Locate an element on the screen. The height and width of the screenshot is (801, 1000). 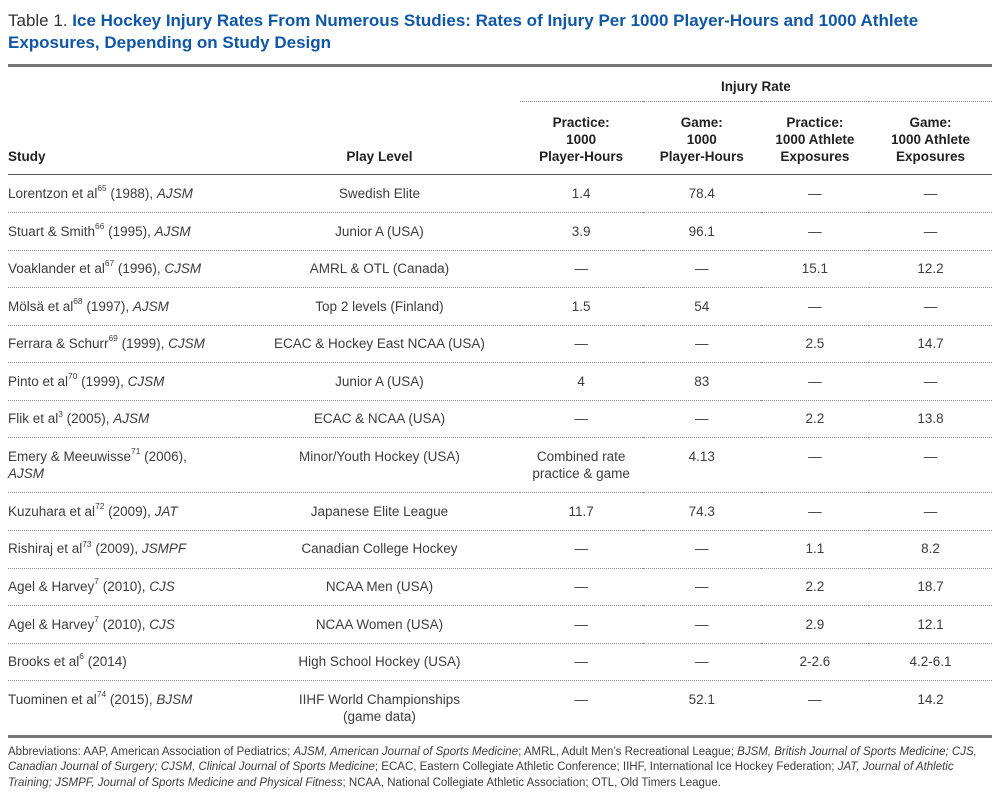
study-year: (1997), is located at coordinates (107, 306).